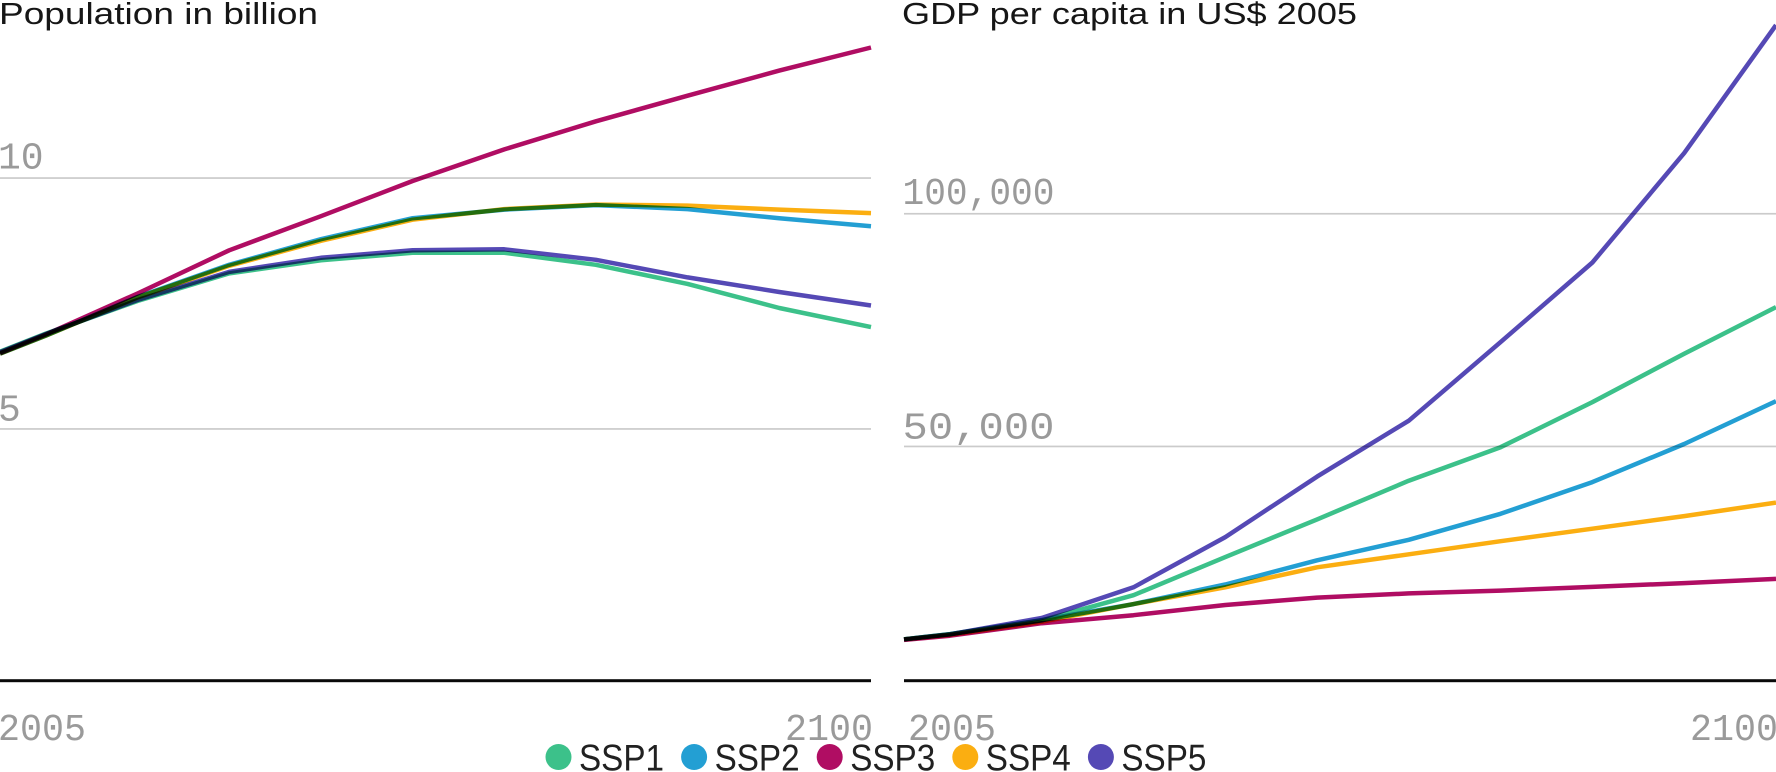 The width and height of the screenshot is (1776, 772). I want to click on svg-text: SSP3, so click(892, 755).